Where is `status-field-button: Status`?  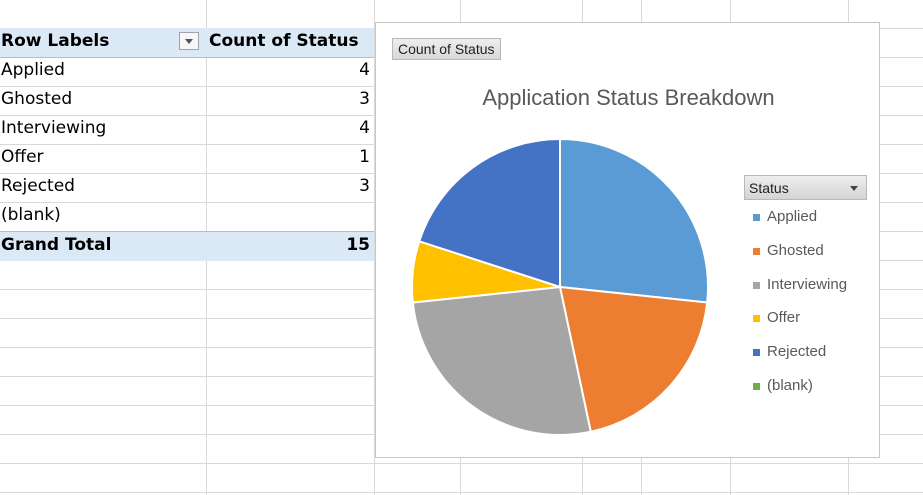 status-field-button: Status is located at coordinates (805, 187).